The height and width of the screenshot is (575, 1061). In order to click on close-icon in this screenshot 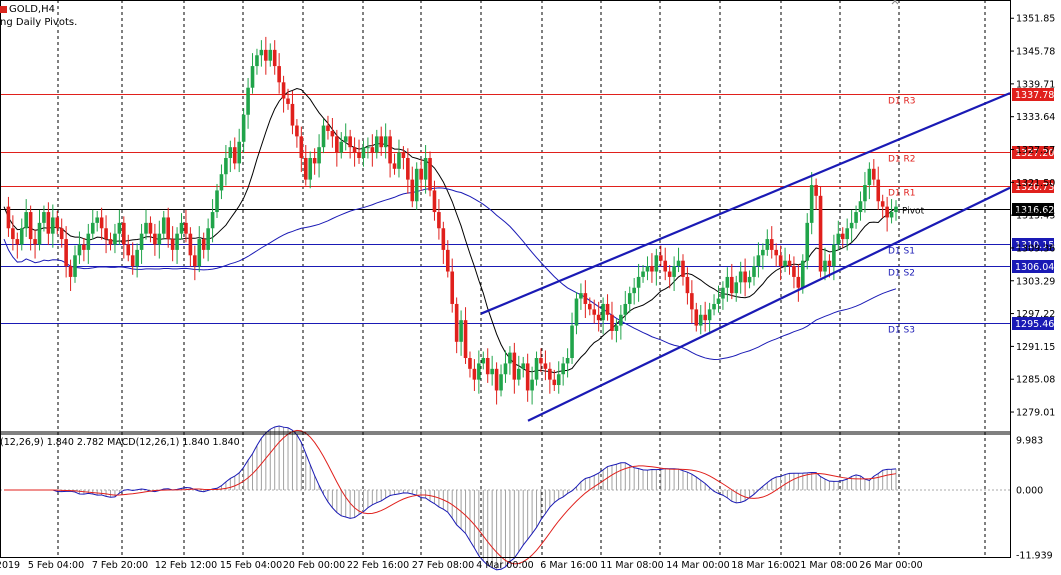, I will do `click(895, 3)`.